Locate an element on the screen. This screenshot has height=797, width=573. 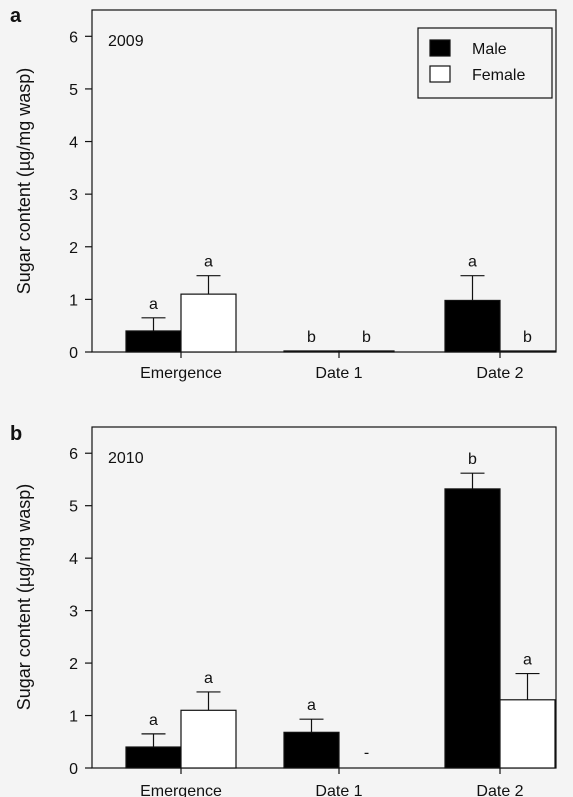
legend-label: Female is located at coordinates (498, 75).